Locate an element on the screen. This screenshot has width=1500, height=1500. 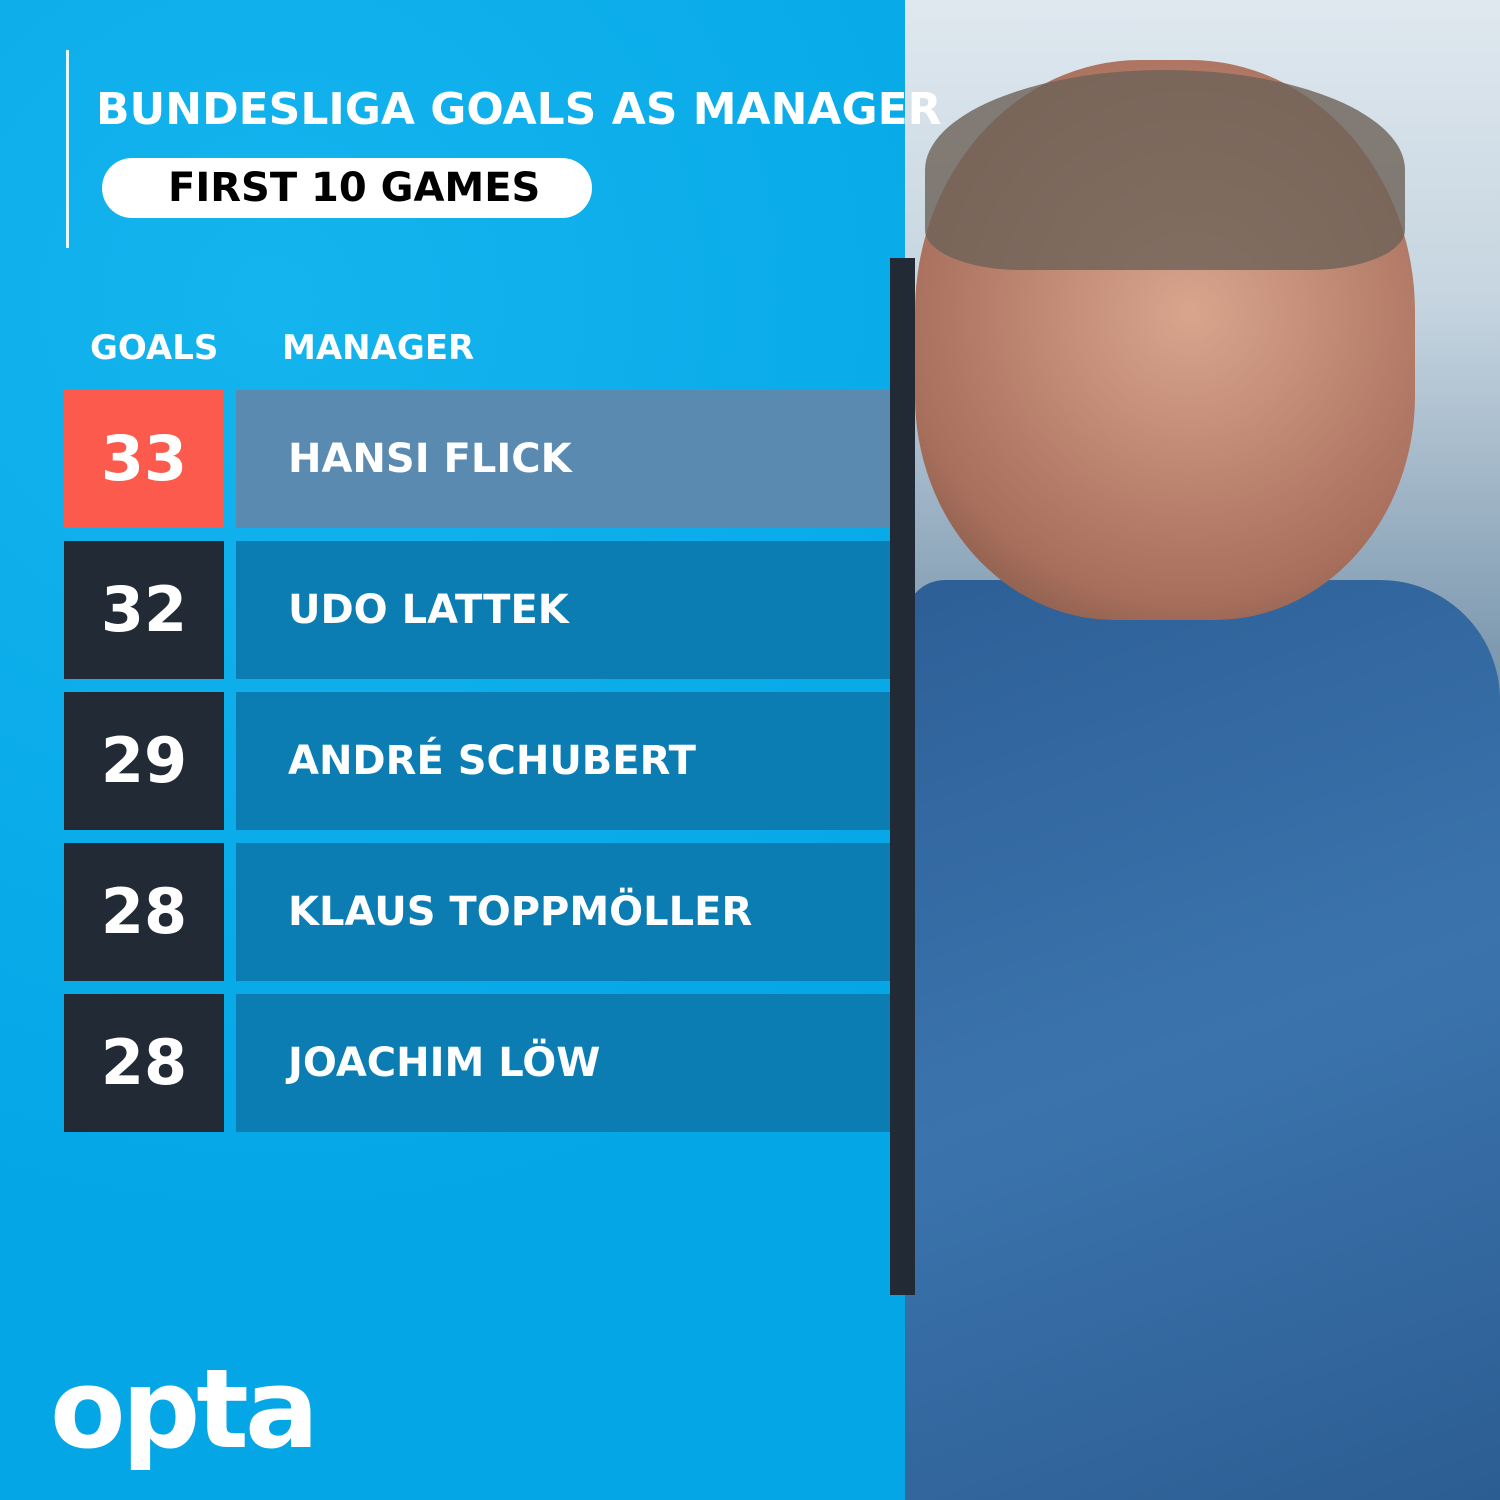
table-row: 29 ANDRÉ SCHUBERT is located at coordinates (477, 761).